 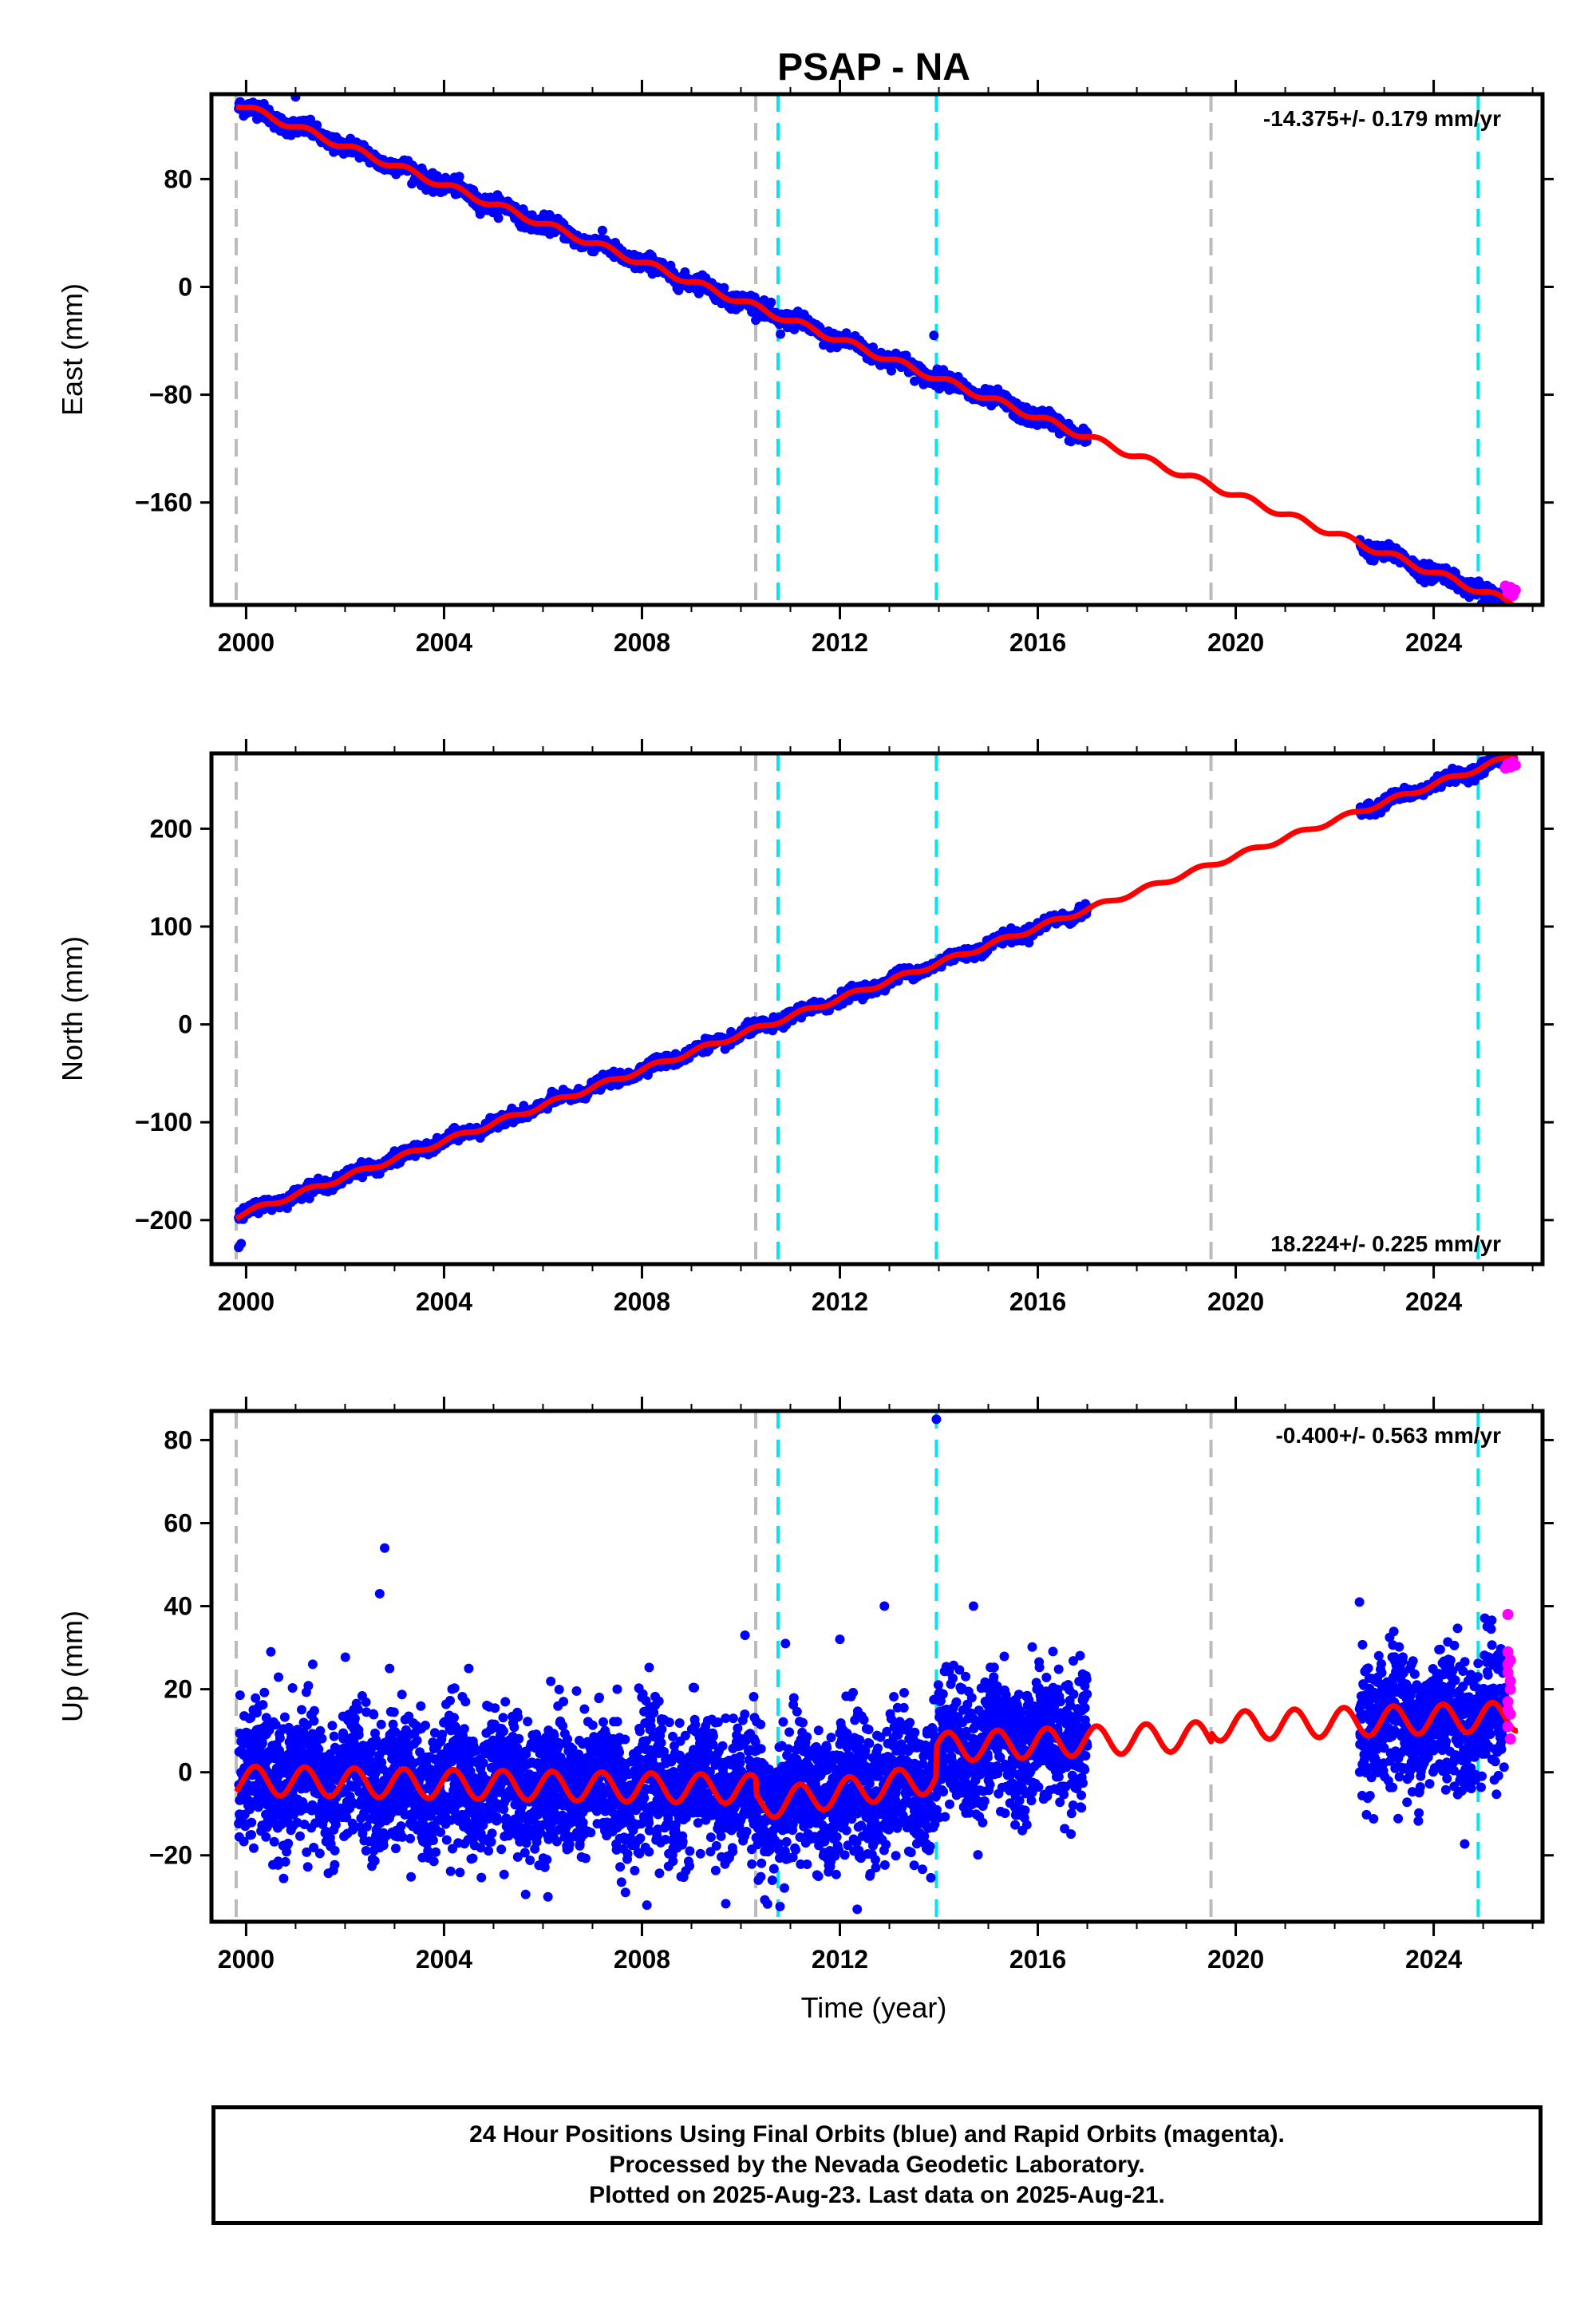 What do you see at coordinates (873, 67) in the screenshot?
I see `chart-title: PSAP - NA` at bounding box center [873, 67].